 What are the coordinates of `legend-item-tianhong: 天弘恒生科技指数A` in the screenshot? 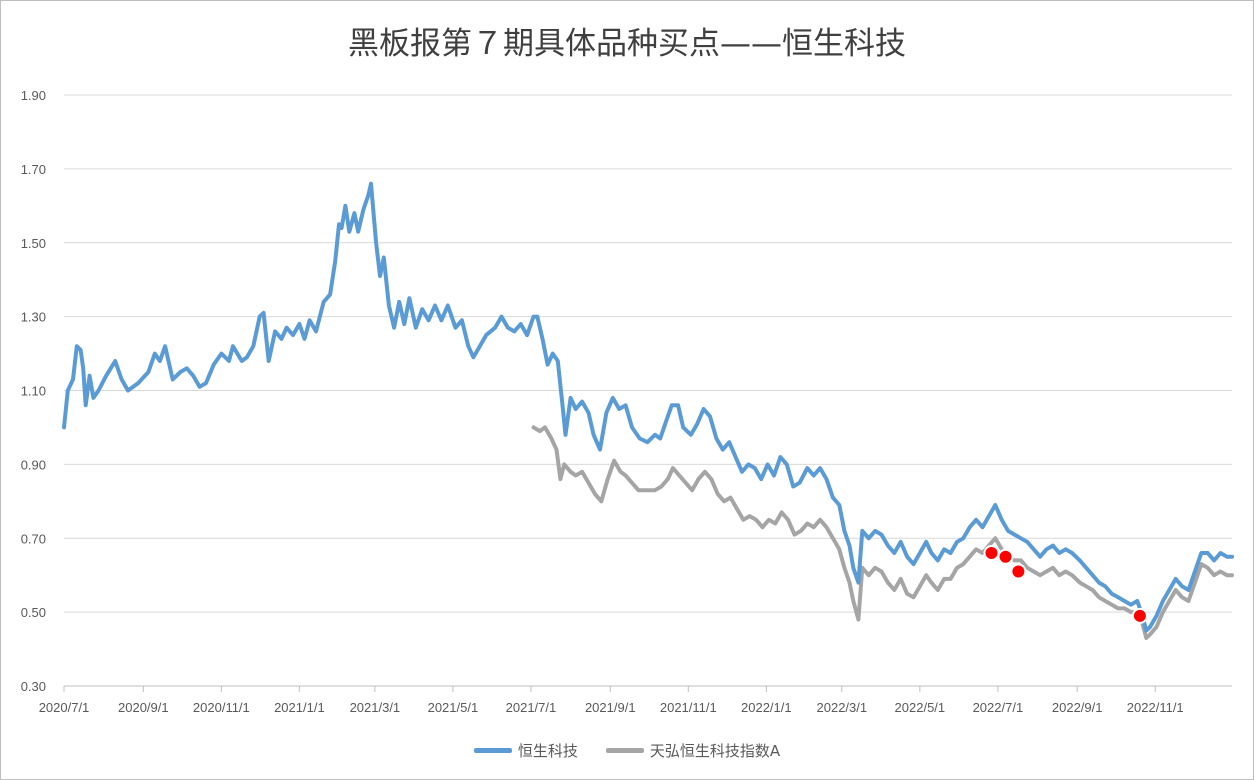 It's located at (693, 750).